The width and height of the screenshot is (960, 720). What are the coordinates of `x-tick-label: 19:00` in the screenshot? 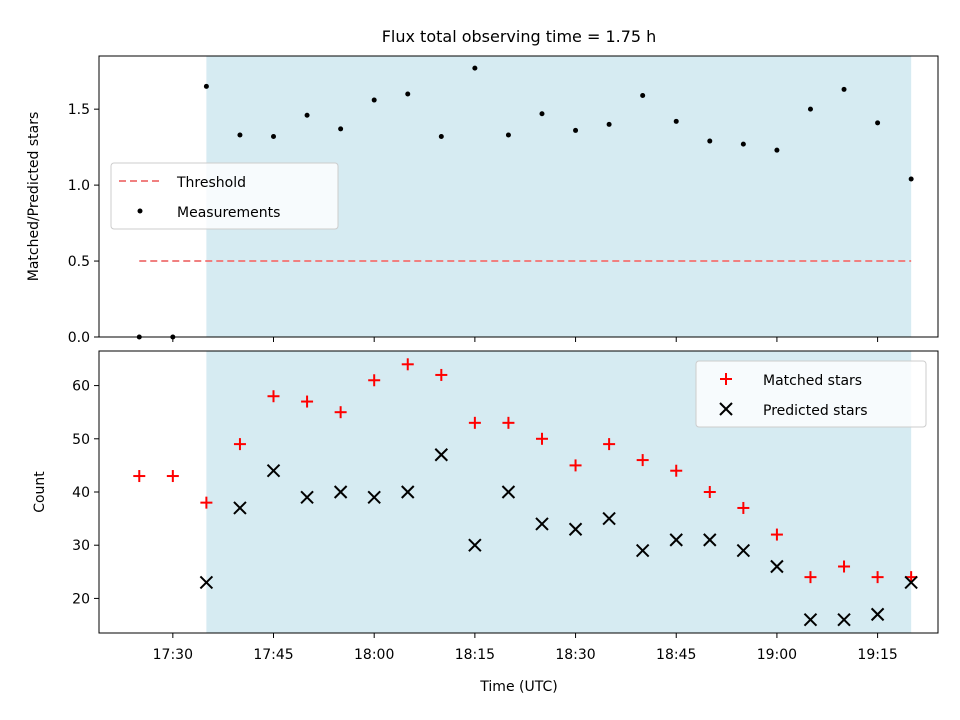 It's located at (777, 655).